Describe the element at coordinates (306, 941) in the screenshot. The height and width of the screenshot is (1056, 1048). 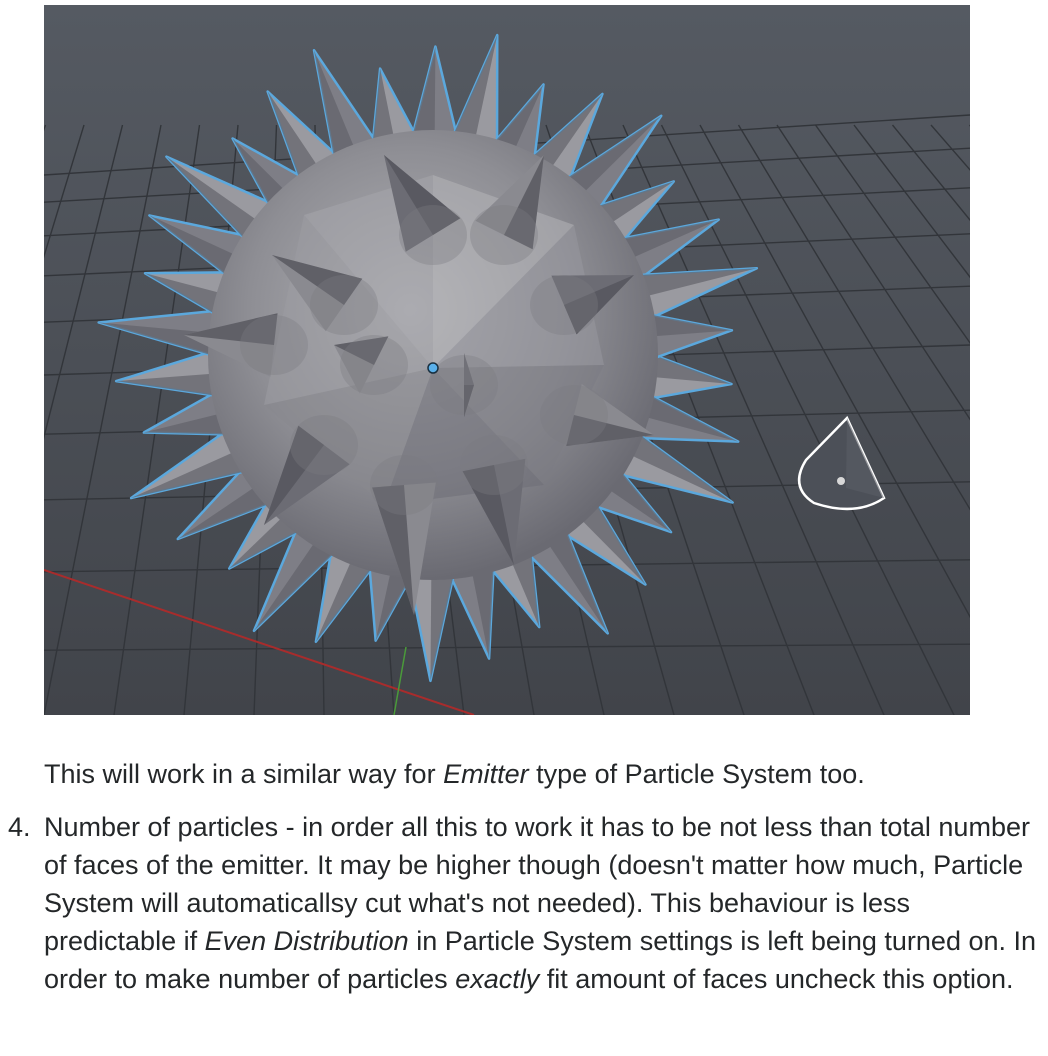
I see `list-emphasis-even-distribution: Even Distribution` at that location.